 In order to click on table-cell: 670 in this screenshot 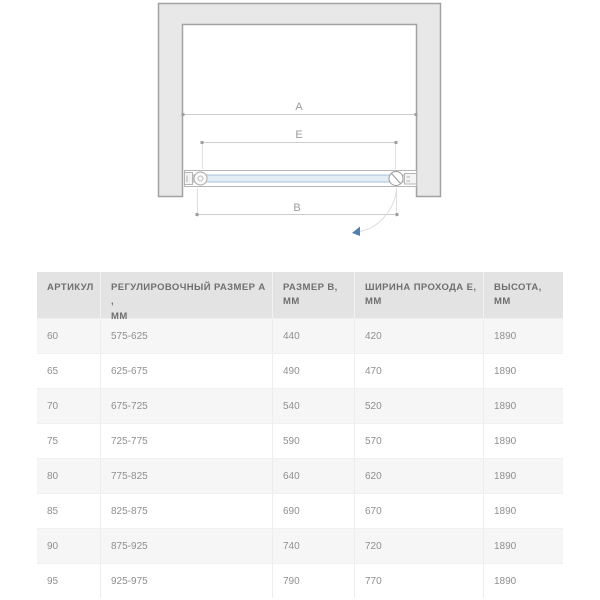, I will do `click(418, 511)`.